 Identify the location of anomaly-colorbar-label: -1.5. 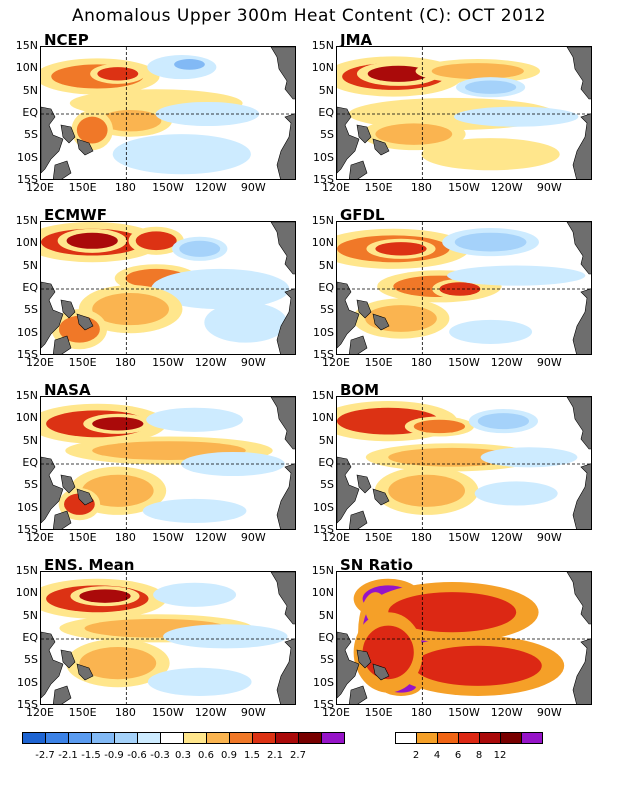
(91, 755).